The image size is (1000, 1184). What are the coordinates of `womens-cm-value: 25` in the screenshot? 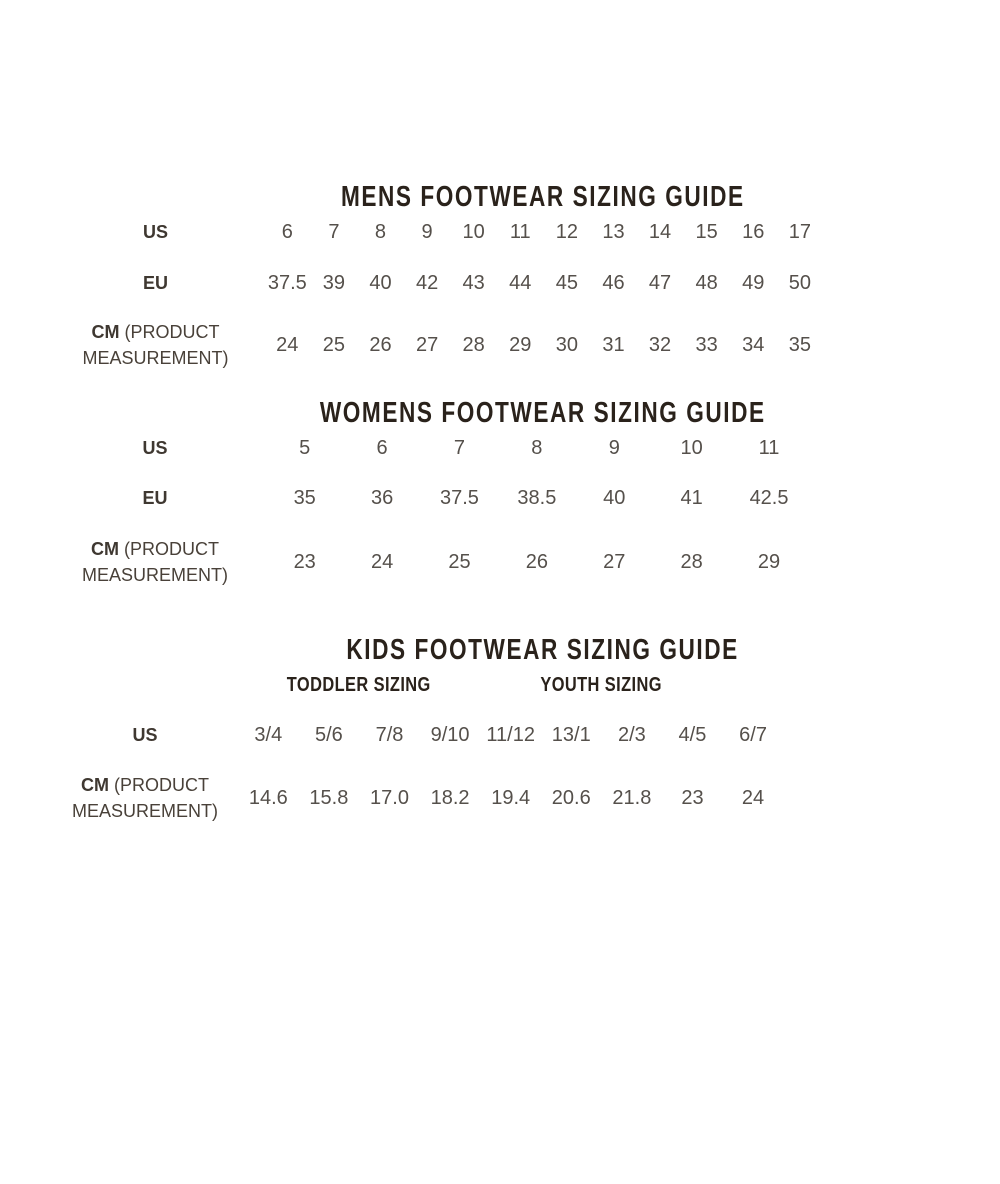 It's located at (459, 561).